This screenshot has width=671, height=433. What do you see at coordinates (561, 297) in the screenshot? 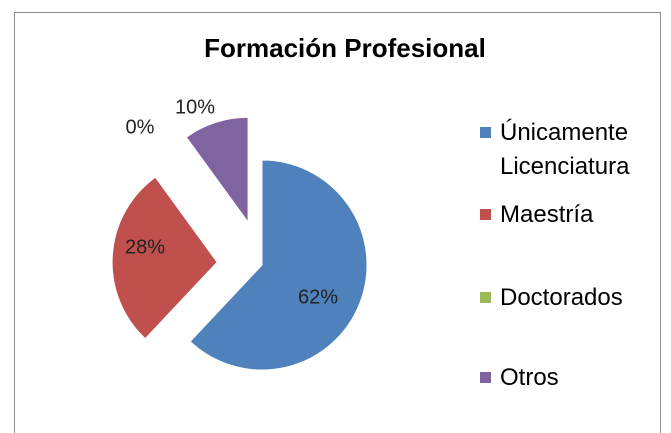
I see `legend-label: Doctorados` at bounding box center [561, 297].